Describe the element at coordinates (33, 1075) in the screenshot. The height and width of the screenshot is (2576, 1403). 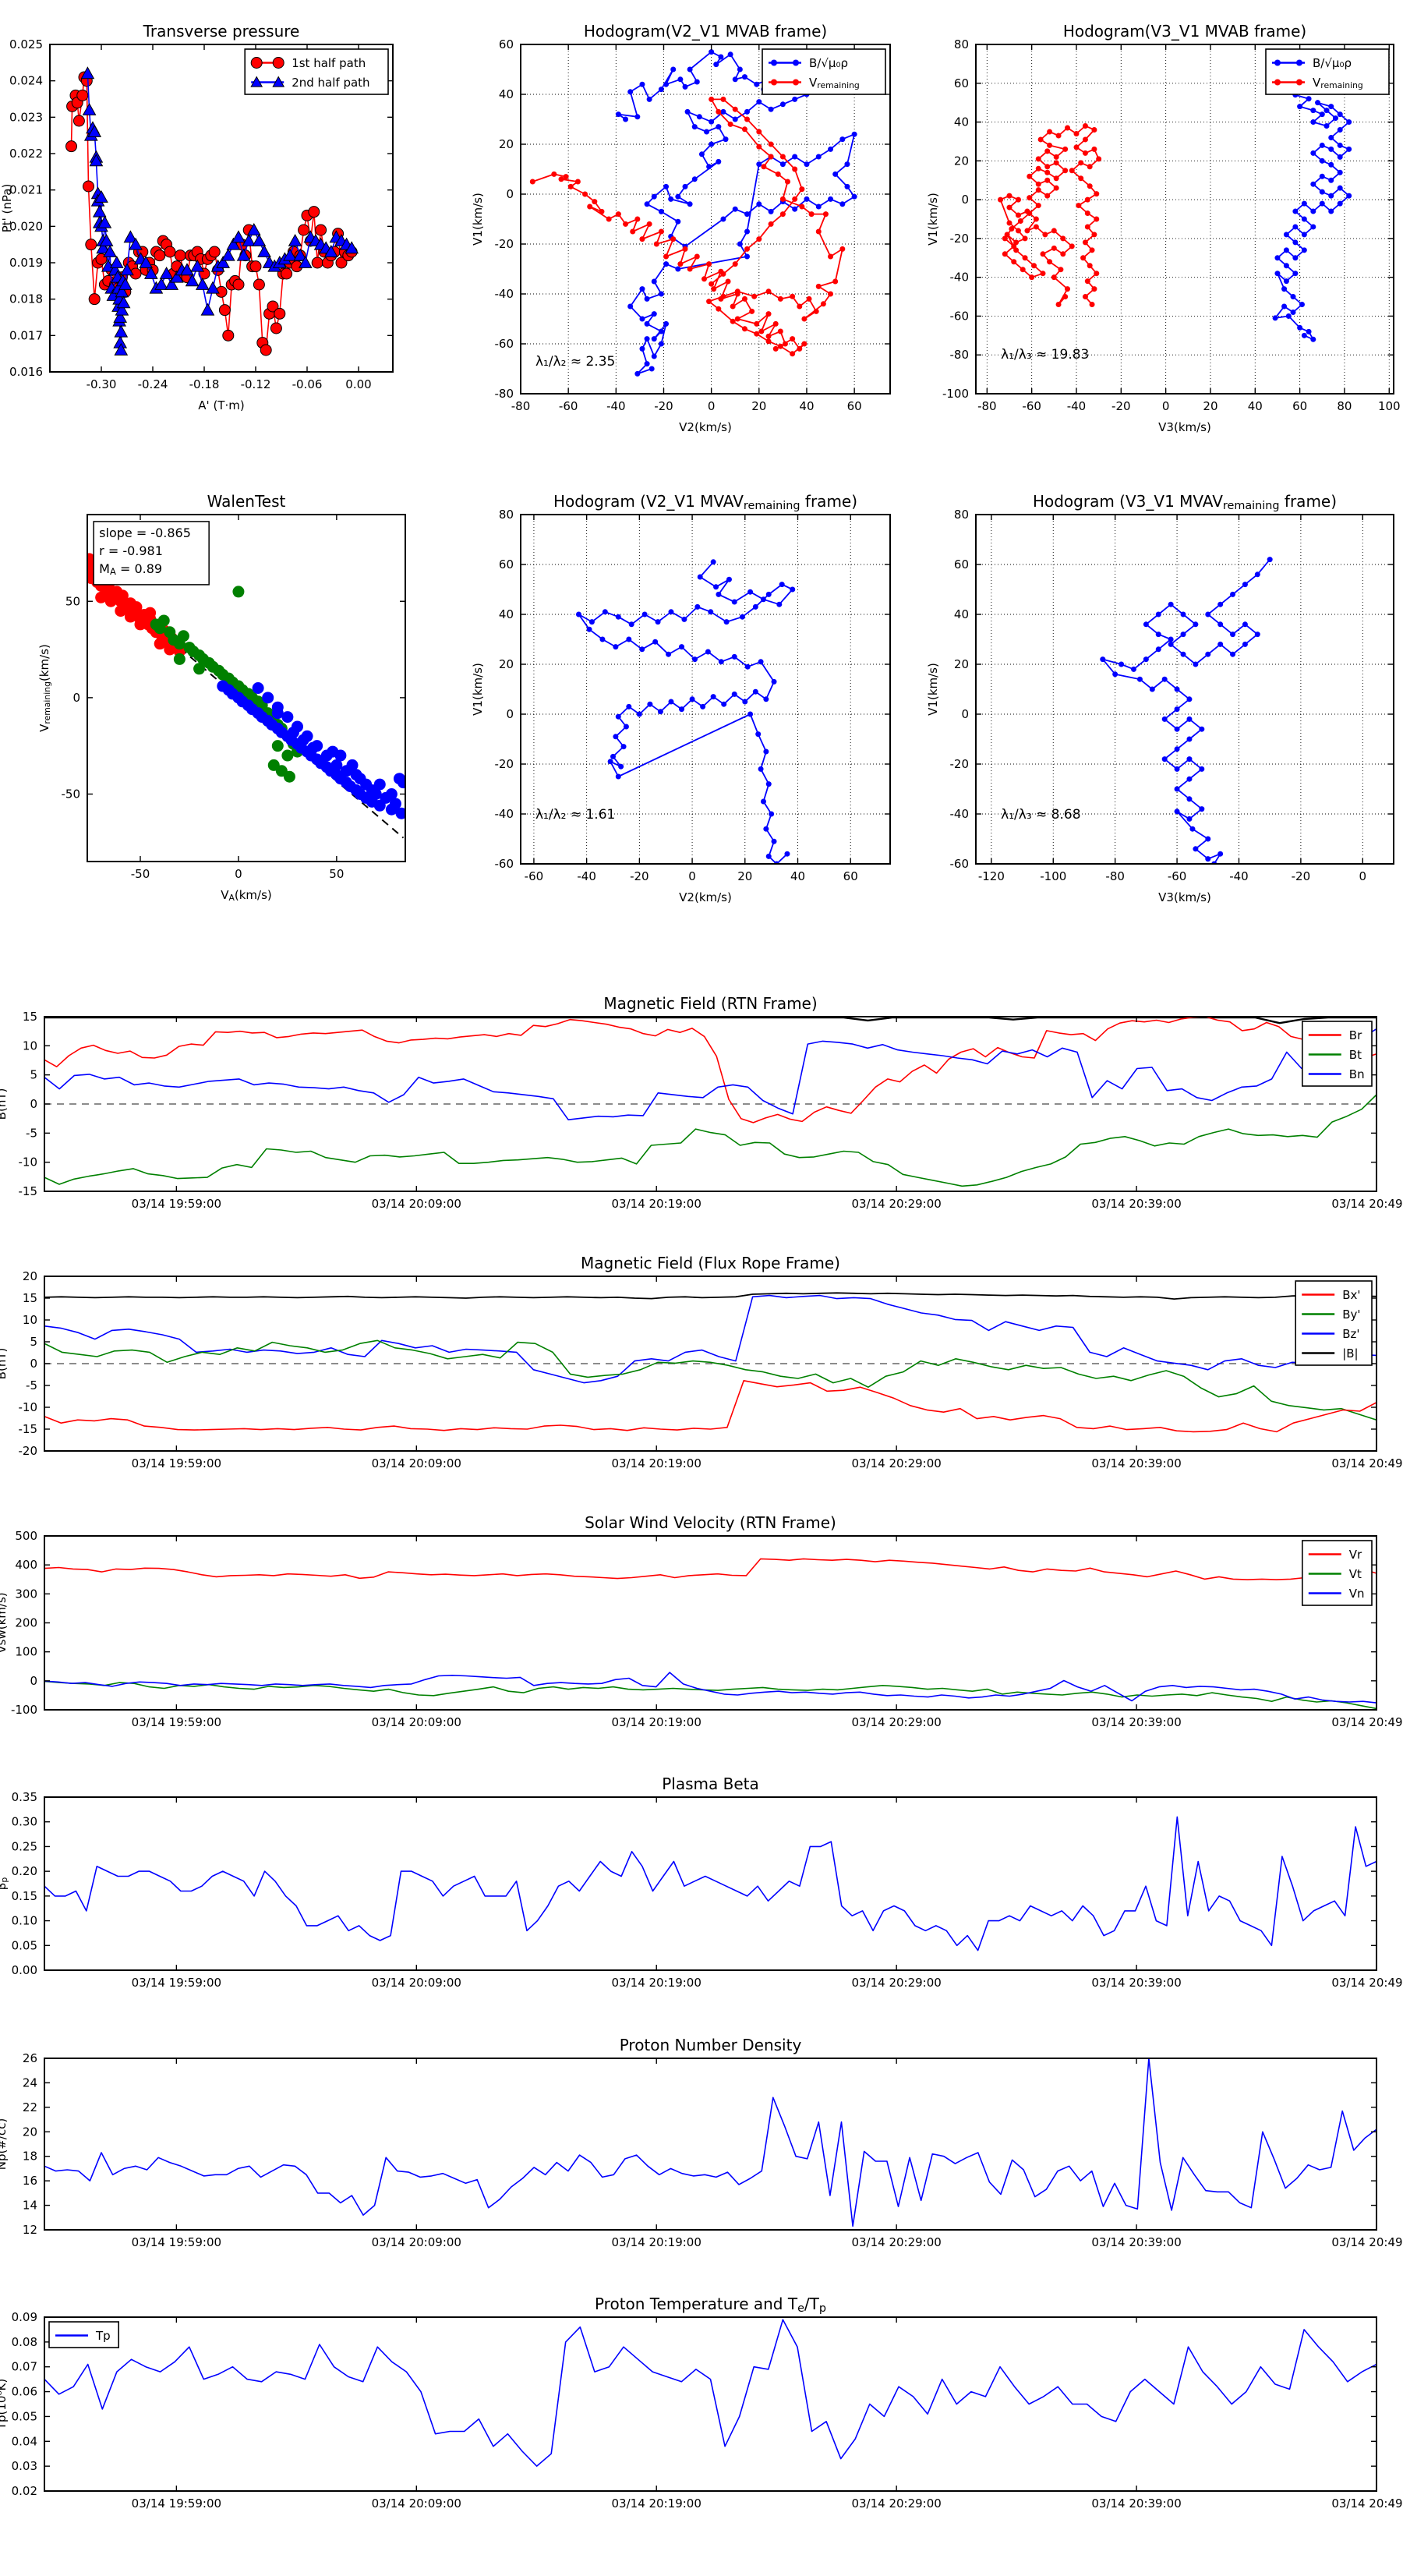
I see `svg-text: 5` at that location.